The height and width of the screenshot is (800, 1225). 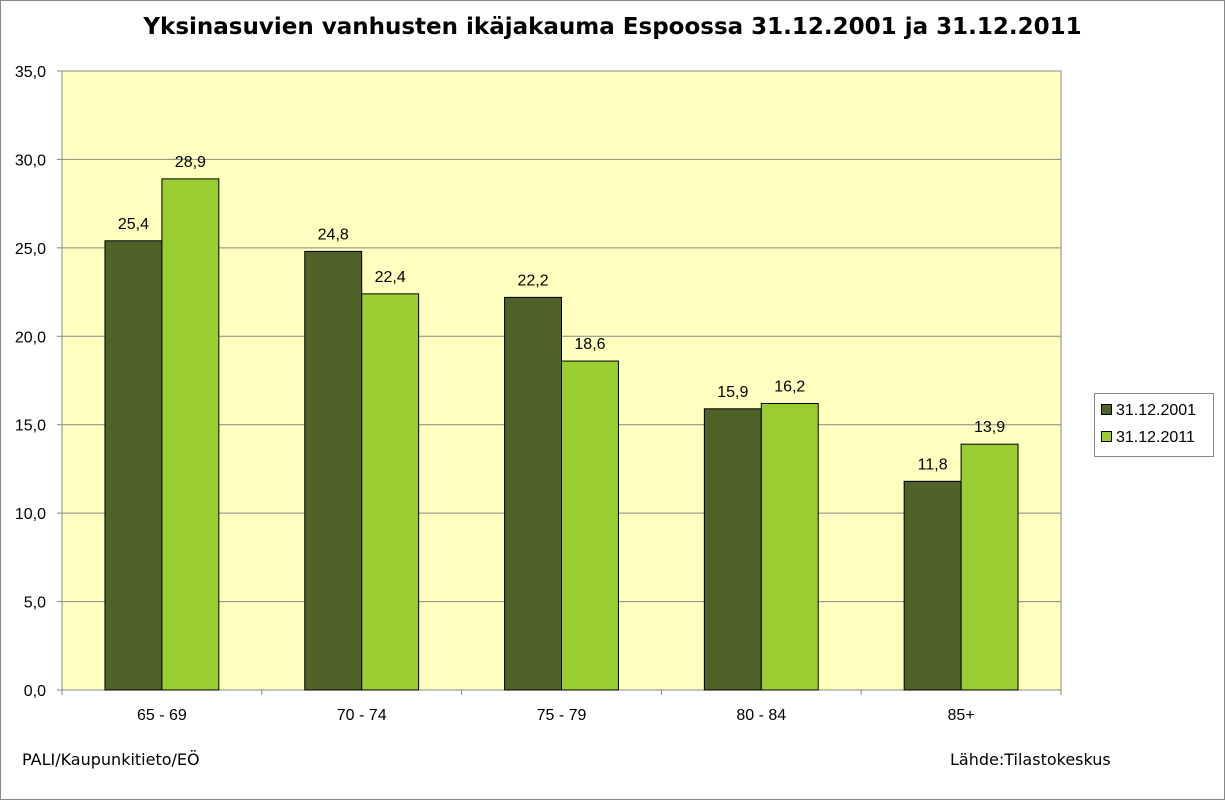 I want to click on x-tick-label: 65 - 69, so click(x=162, y=715).